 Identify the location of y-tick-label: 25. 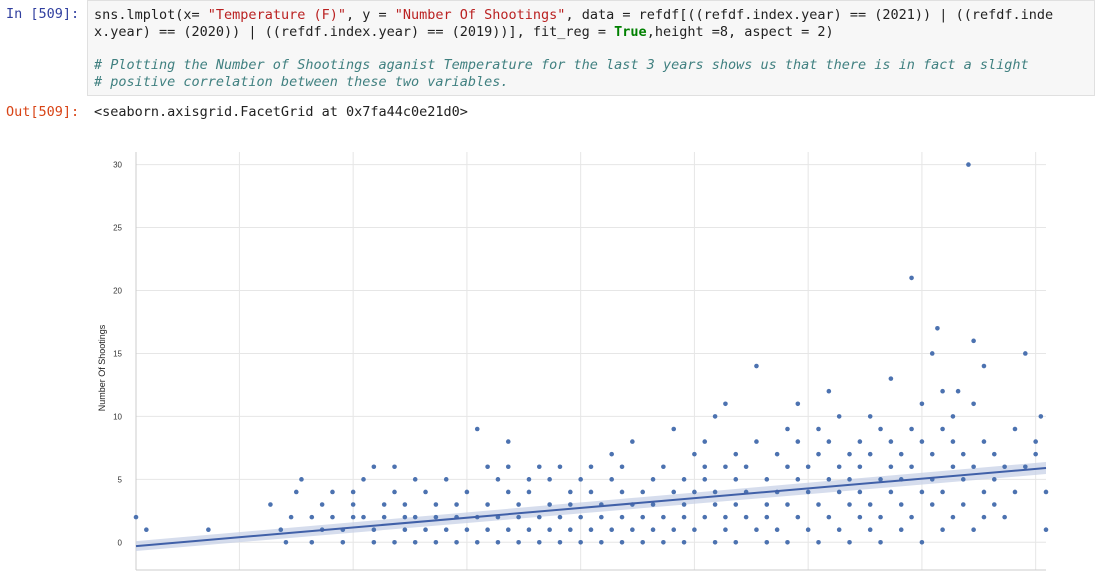
(117, 228).